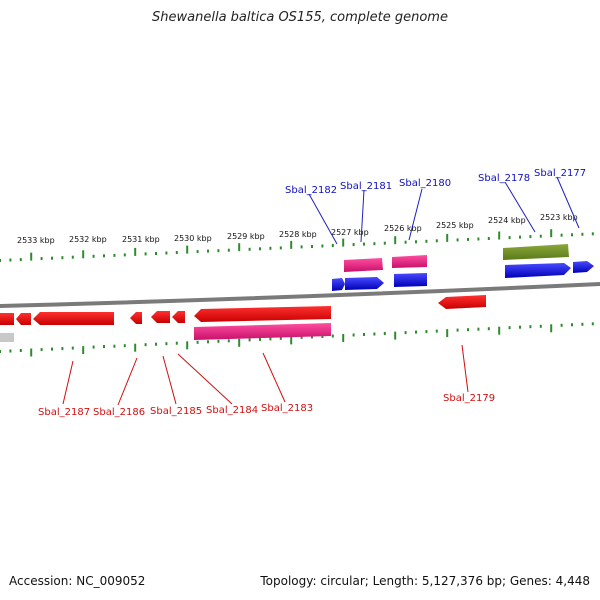 Image resolution: width=600 pixels, height=600 pixels. What do you see at coordinates (232, 410) in the screenshot?
I see `gene-label-sbal-2184: Sbal_2184` at bounding box center [232, 410].